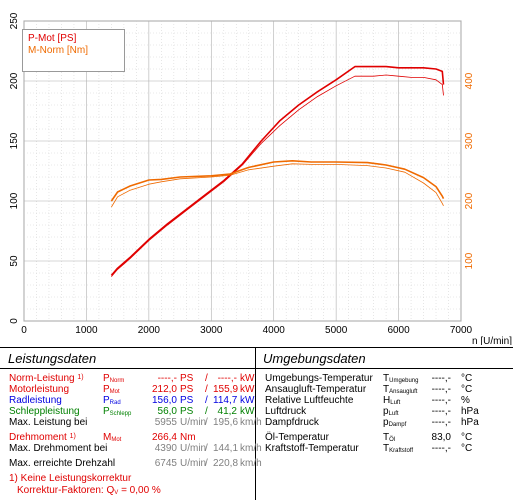  Describe the element at coordinates (441, 437) in the screenshot. I see `row-value: 83,0` at that location.